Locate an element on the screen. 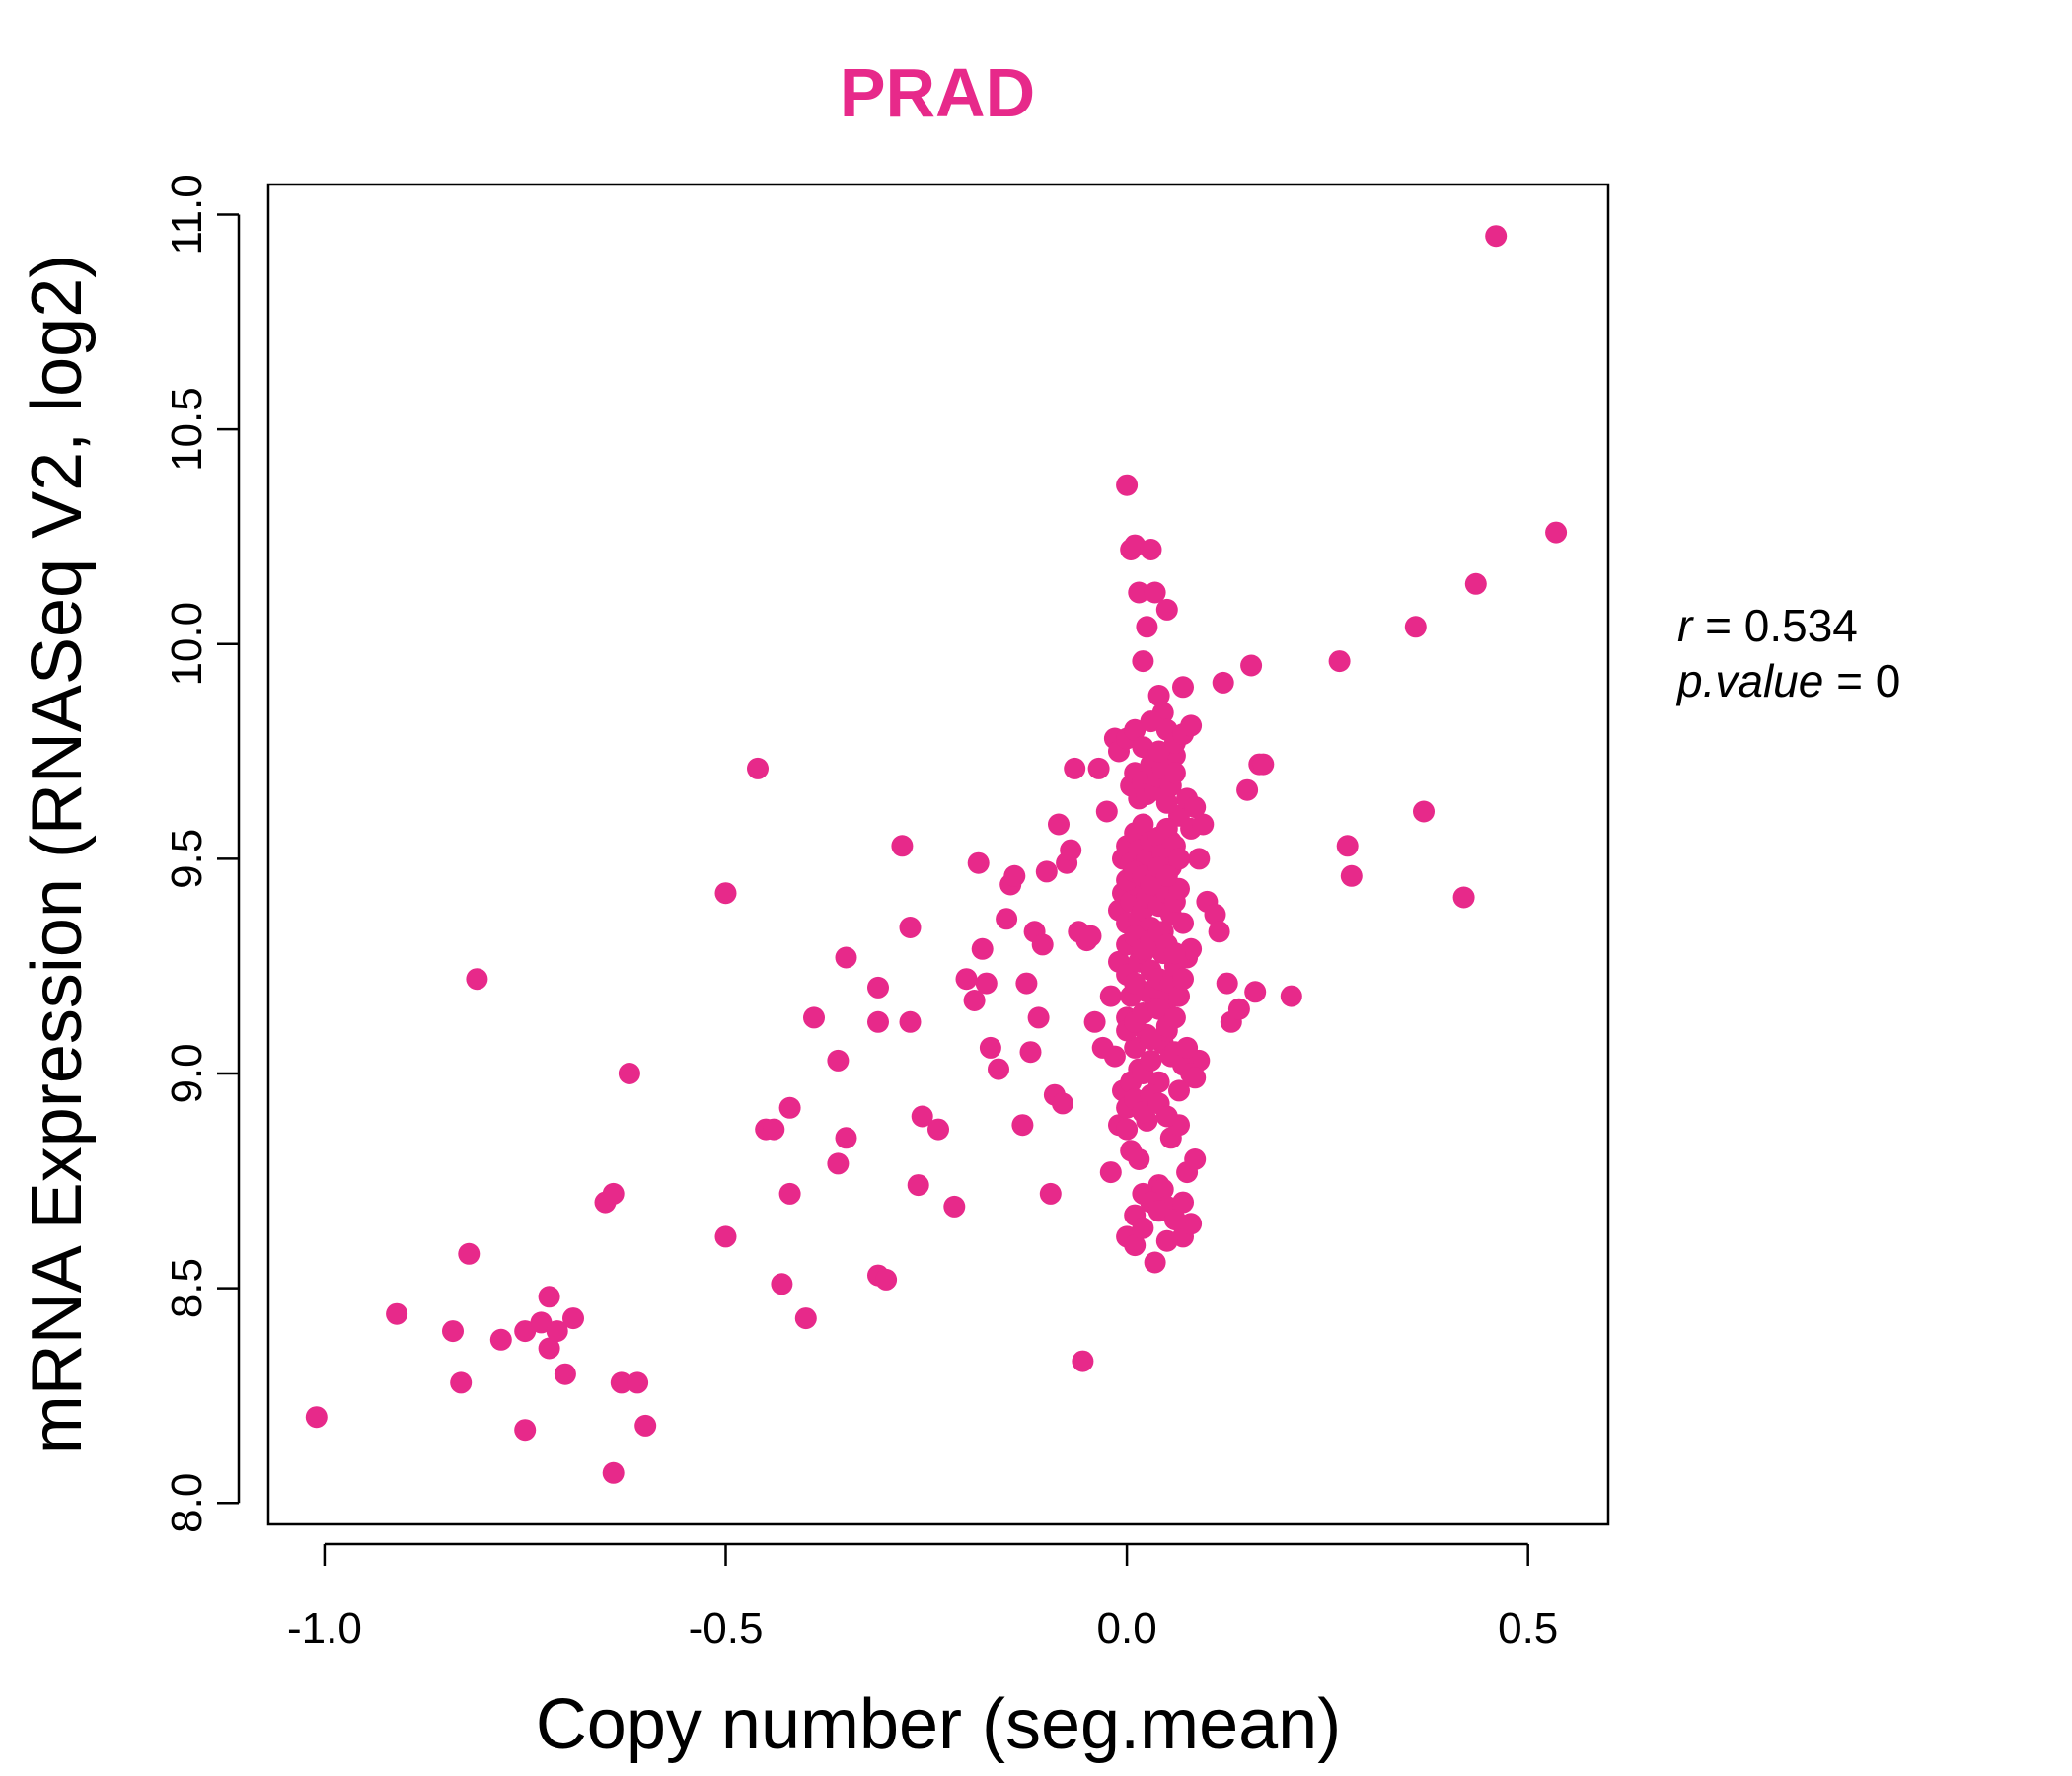  x-axis: -1.0 -0.5 0.0 0.5 is located at coordinates (923, 1598).